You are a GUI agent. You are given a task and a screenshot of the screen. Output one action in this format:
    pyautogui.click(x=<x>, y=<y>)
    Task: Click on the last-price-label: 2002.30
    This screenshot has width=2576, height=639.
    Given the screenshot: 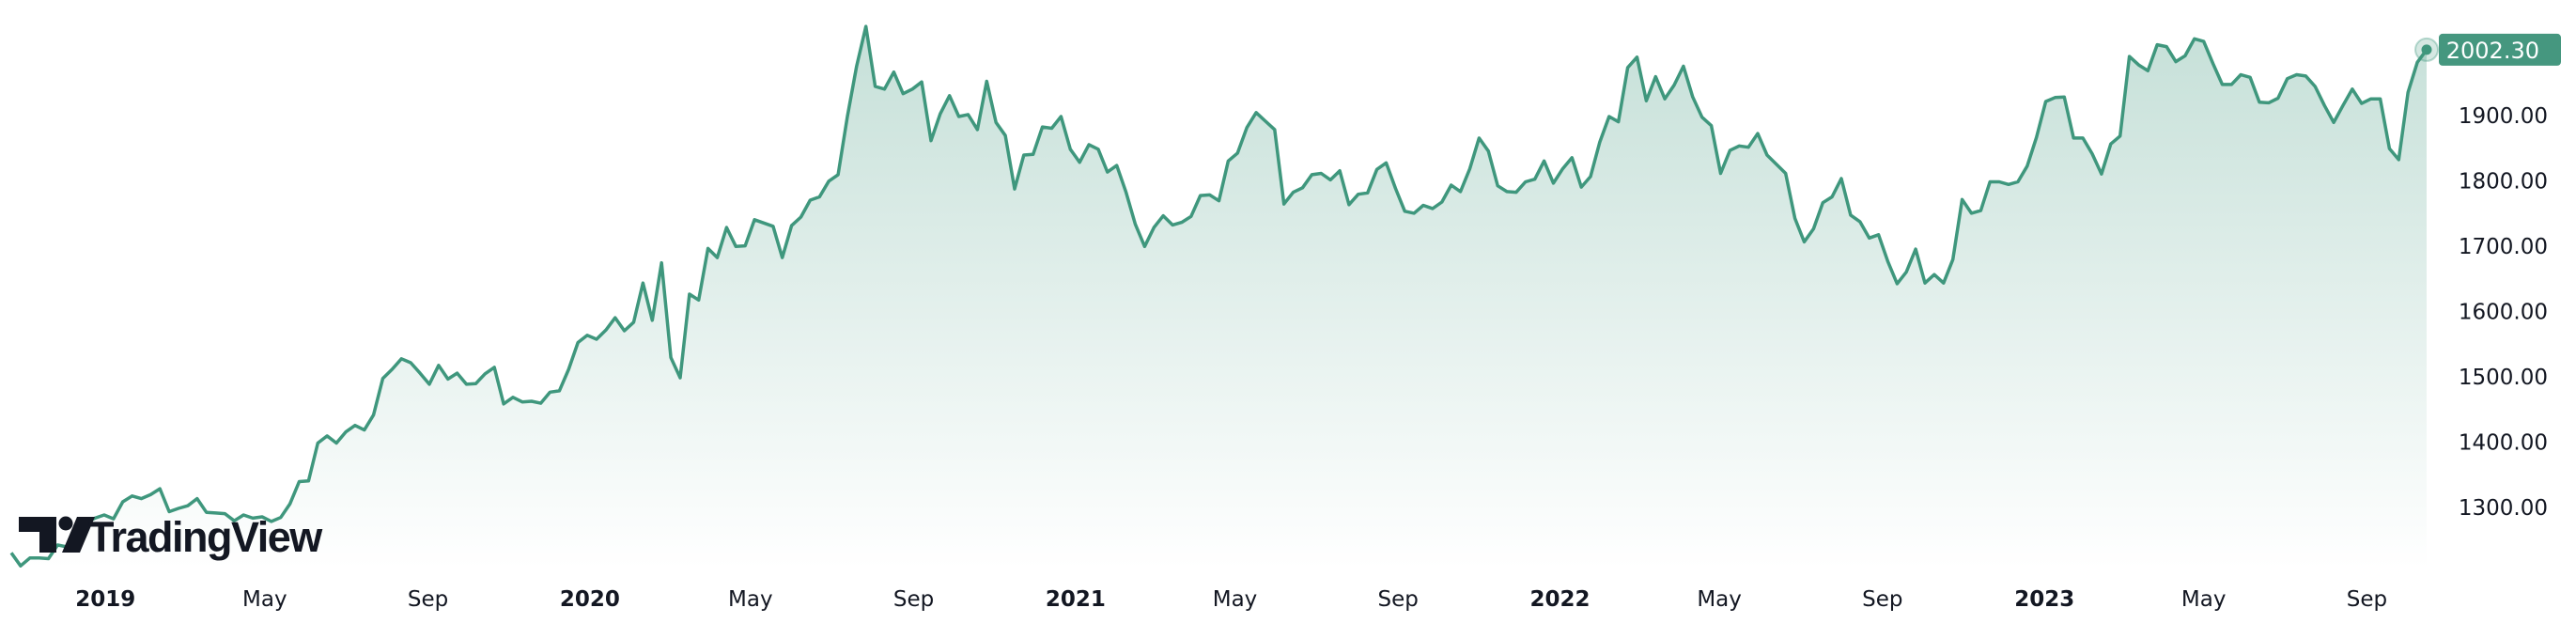 What is the action you would take?
    pyautogui.click(x=2500, y=49)
    